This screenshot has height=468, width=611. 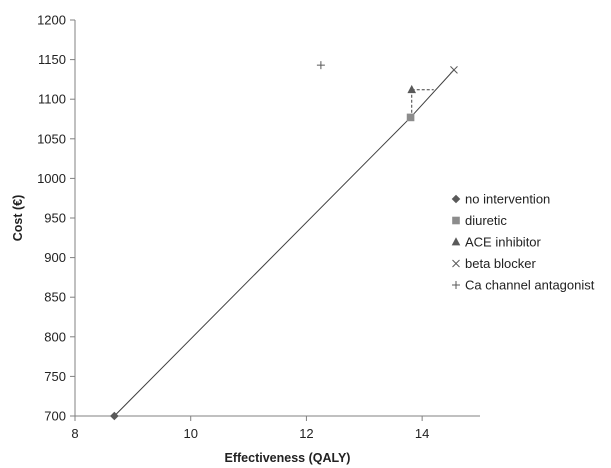 I want to click on point-ace-inhibitor, so click(x=412, y=89).